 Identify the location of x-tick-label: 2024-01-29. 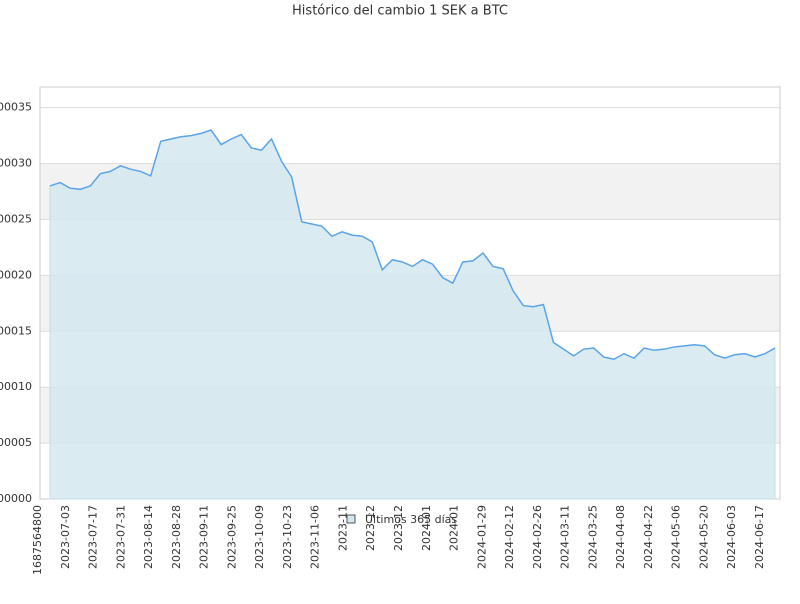
(481, 537).